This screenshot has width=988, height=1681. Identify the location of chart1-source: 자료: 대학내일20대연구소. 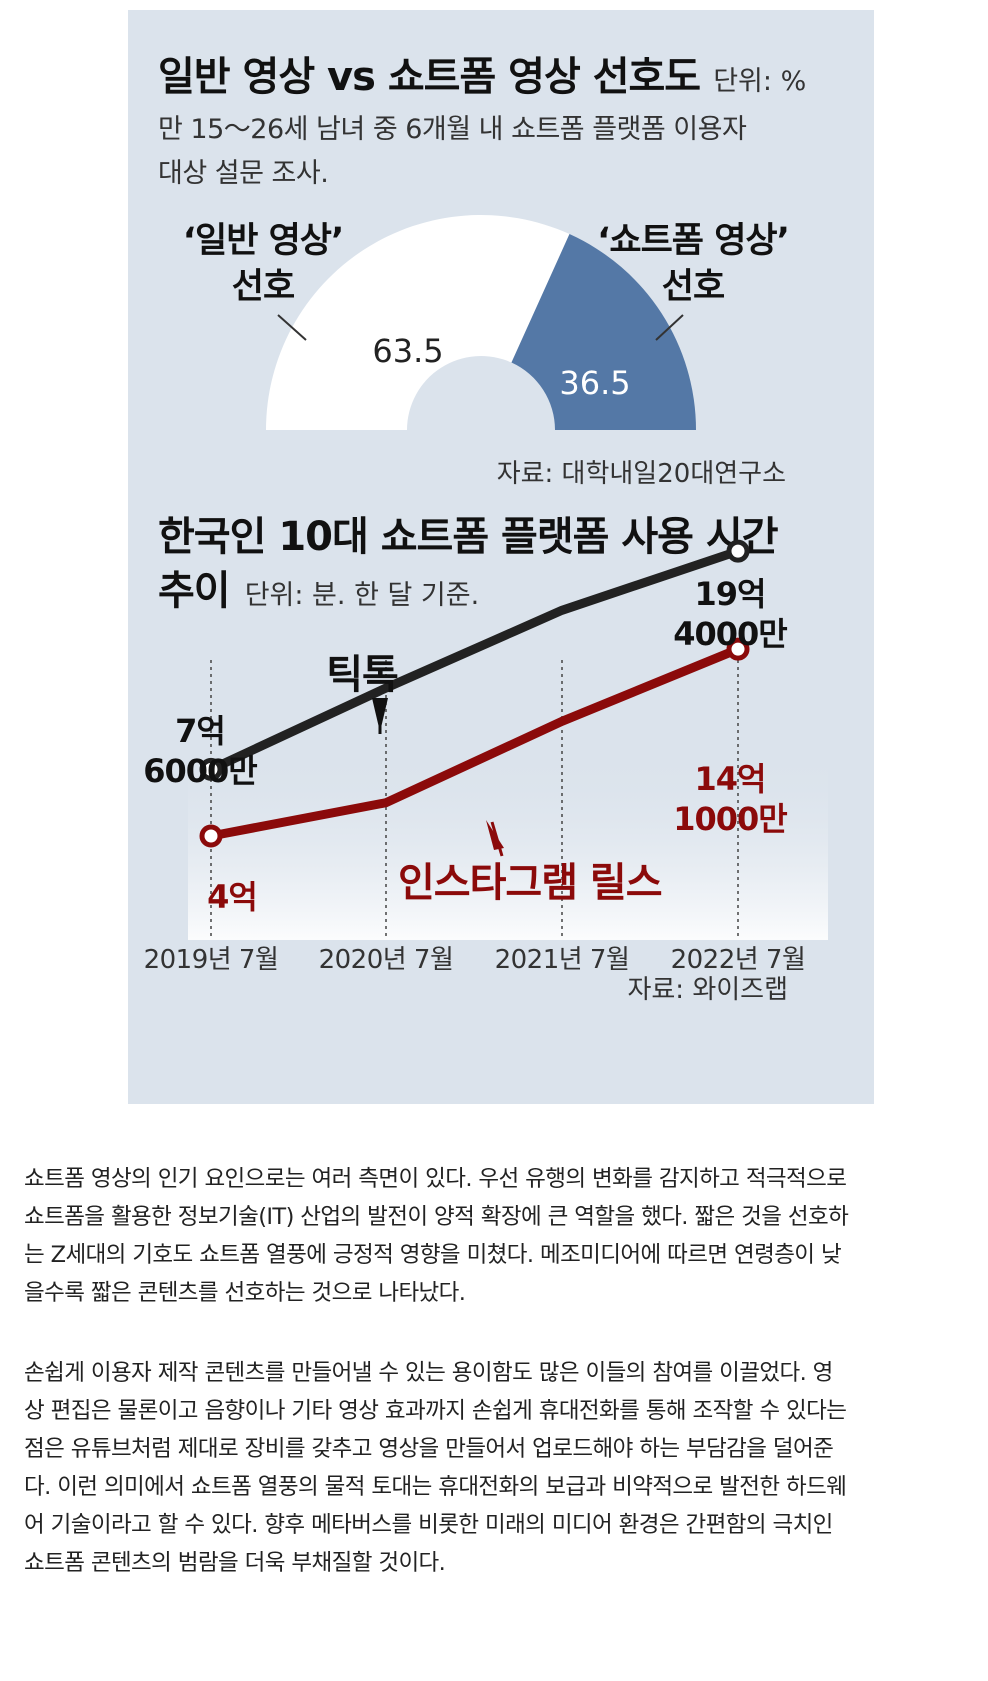
(641, 474).